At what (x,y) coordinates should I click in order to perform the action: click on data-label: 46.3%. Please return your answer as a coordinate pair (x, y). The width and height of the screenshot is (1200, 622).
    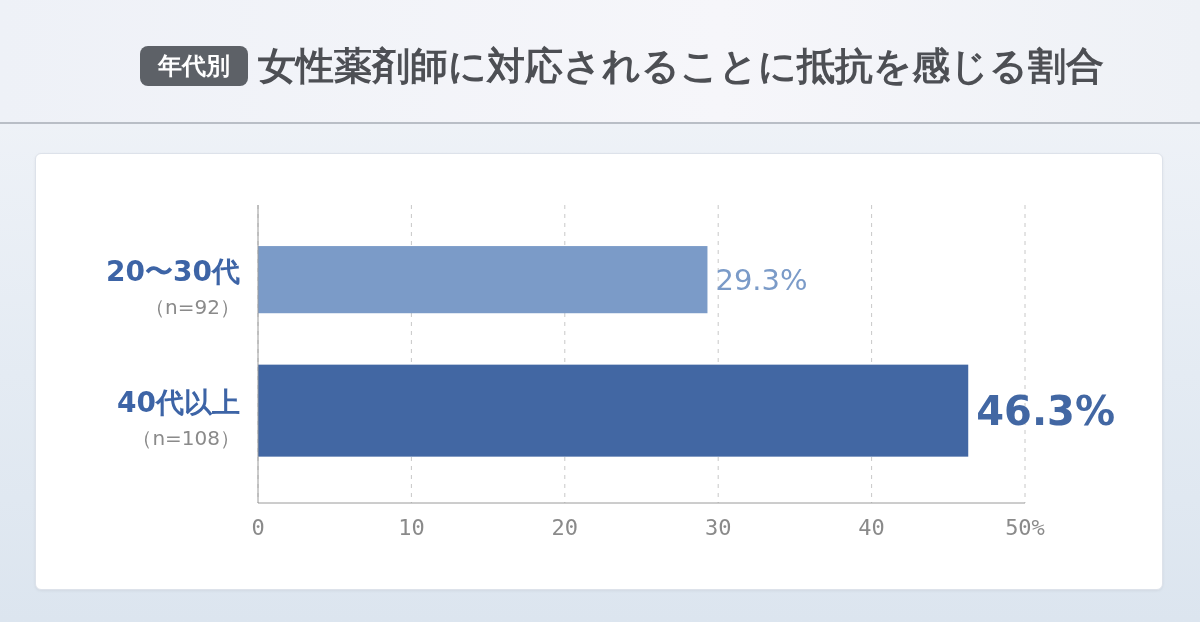
    Looking at the image, I should click on (1046, 411).